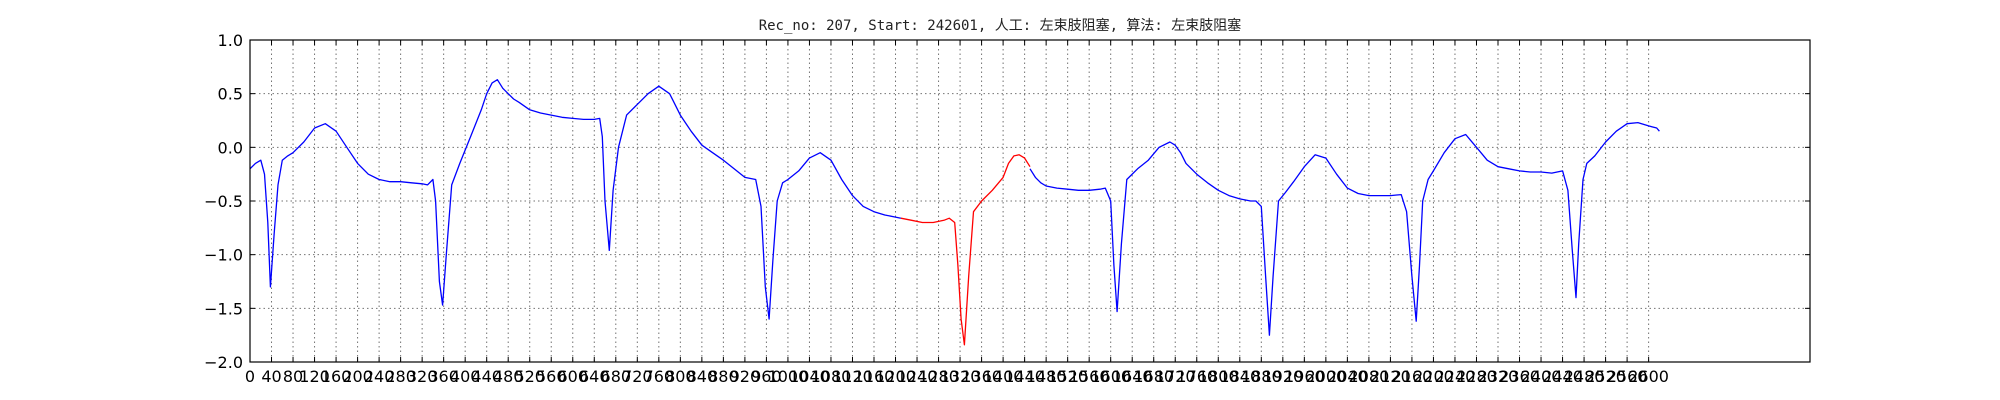 This screenshot has width=2000, height=400. What do you see at coordinates (250, 376) in the screenshot?
I see `x-tick-label: 0` at bounding box center [250, 376].